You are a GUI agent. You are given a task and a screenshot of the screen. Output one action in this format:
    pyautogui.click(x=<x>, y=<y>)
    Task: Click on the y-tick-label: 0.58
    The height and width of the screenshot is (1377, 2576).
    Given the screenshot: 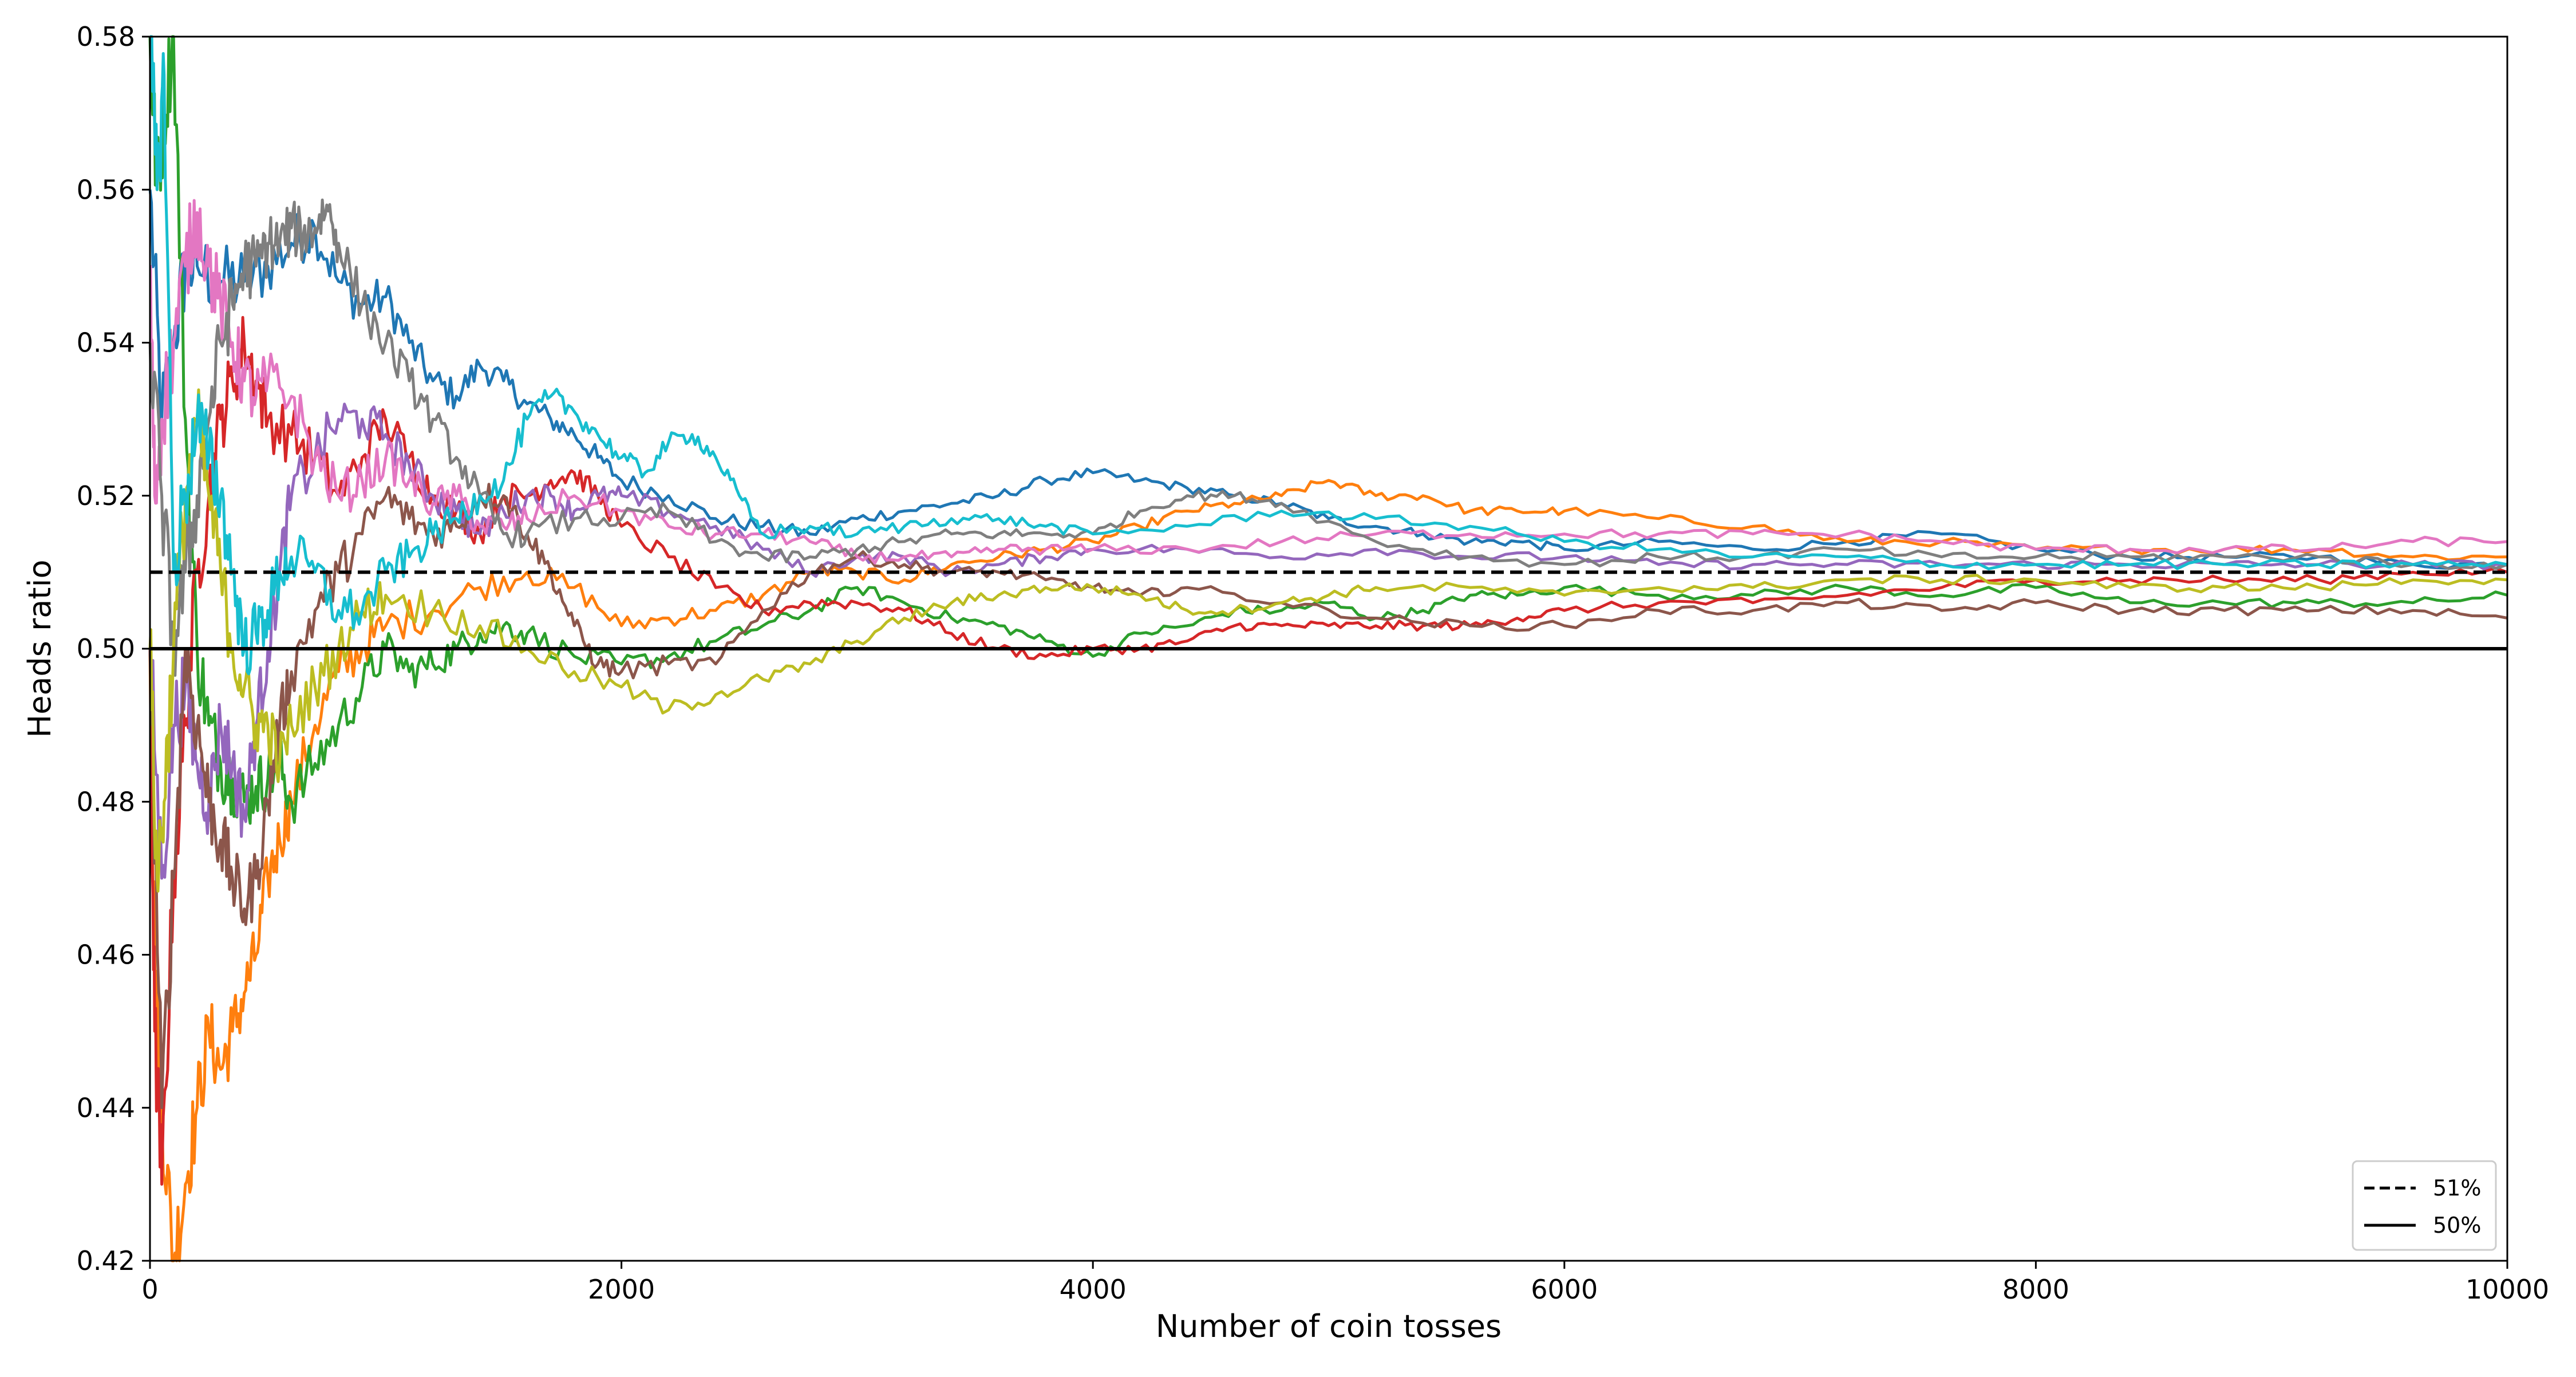 What is the action you would take?
    pyautogui.click(x=106, y=36)
    